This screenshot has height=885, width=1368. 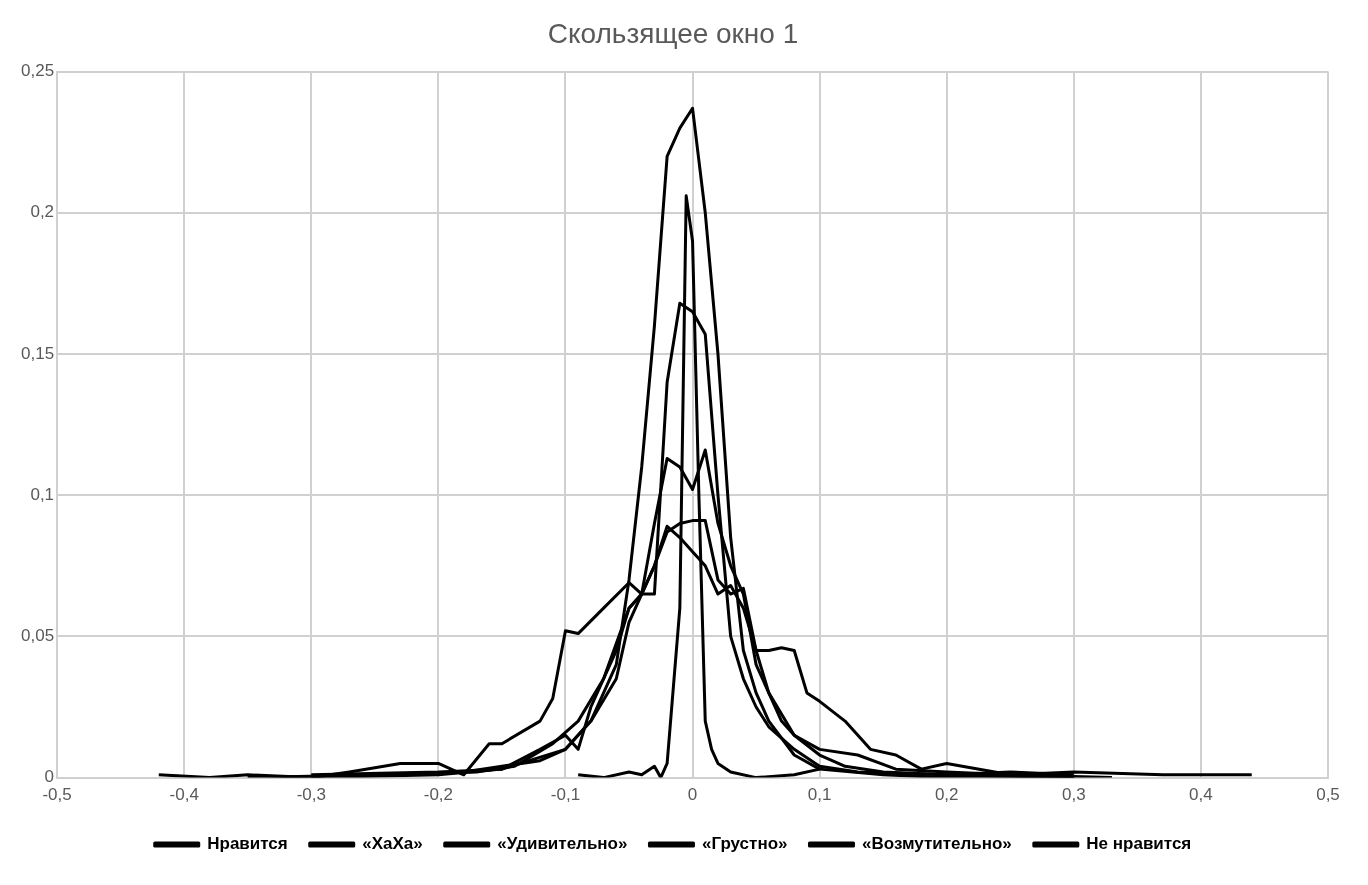 What do you see at coordinates (819, 795) in the screenshot?
I see `x-tick-label: 0,1` at bounding box center [819, 795].